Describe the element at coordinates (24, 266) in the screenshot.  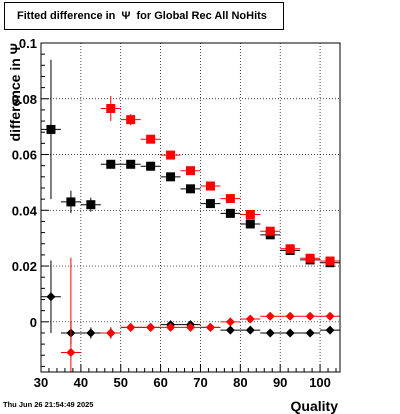
I see `y-tick-label: 0.02` at that location.